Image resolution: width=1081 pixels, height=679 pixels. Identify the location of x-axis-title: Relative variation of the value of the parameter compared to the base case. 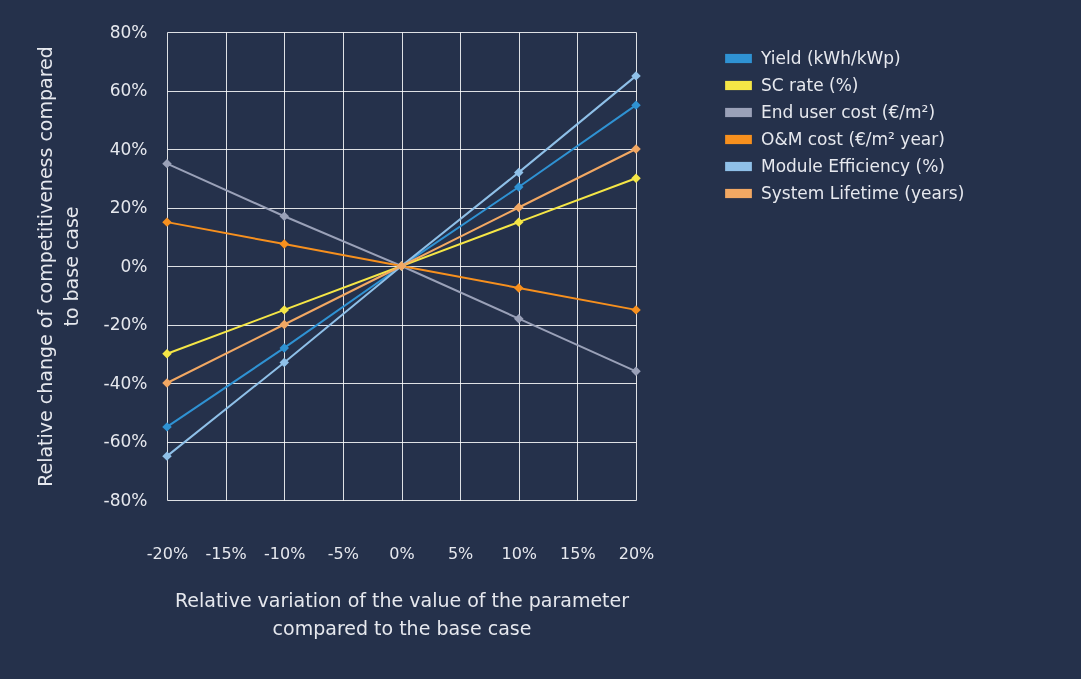
(402, 613).